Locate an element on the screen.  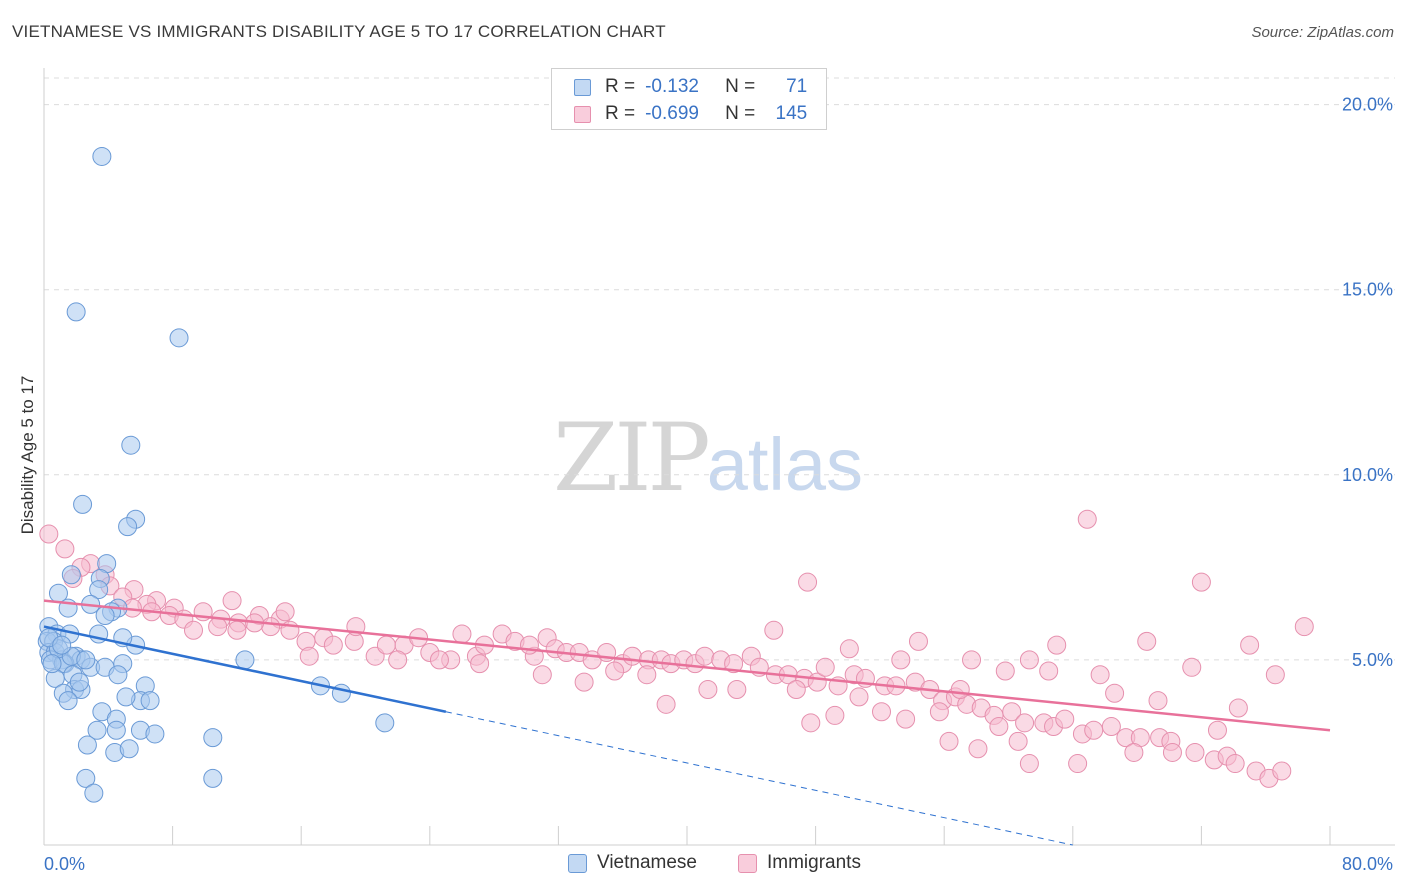
y-tick-label: 20.0% is located at coordinates (1367, 105).